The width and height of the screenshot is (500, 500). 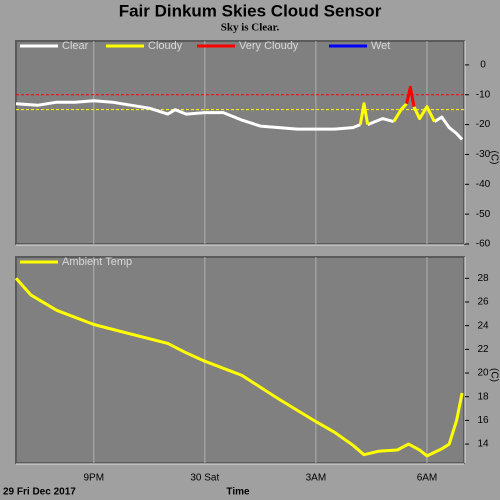 I want to click on y-tick-label: 16, so click(x=483, y=420).